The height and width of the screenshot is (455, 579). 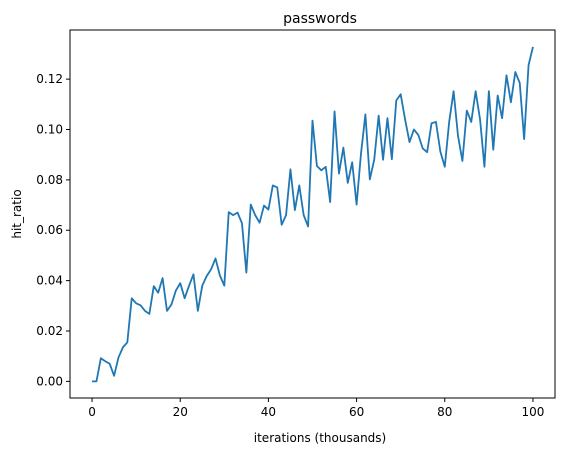 I want to click on y-axis: 0.00 0.02 0.04 0.06 0.08 0.10 0.12, so click(x=53, y=230).